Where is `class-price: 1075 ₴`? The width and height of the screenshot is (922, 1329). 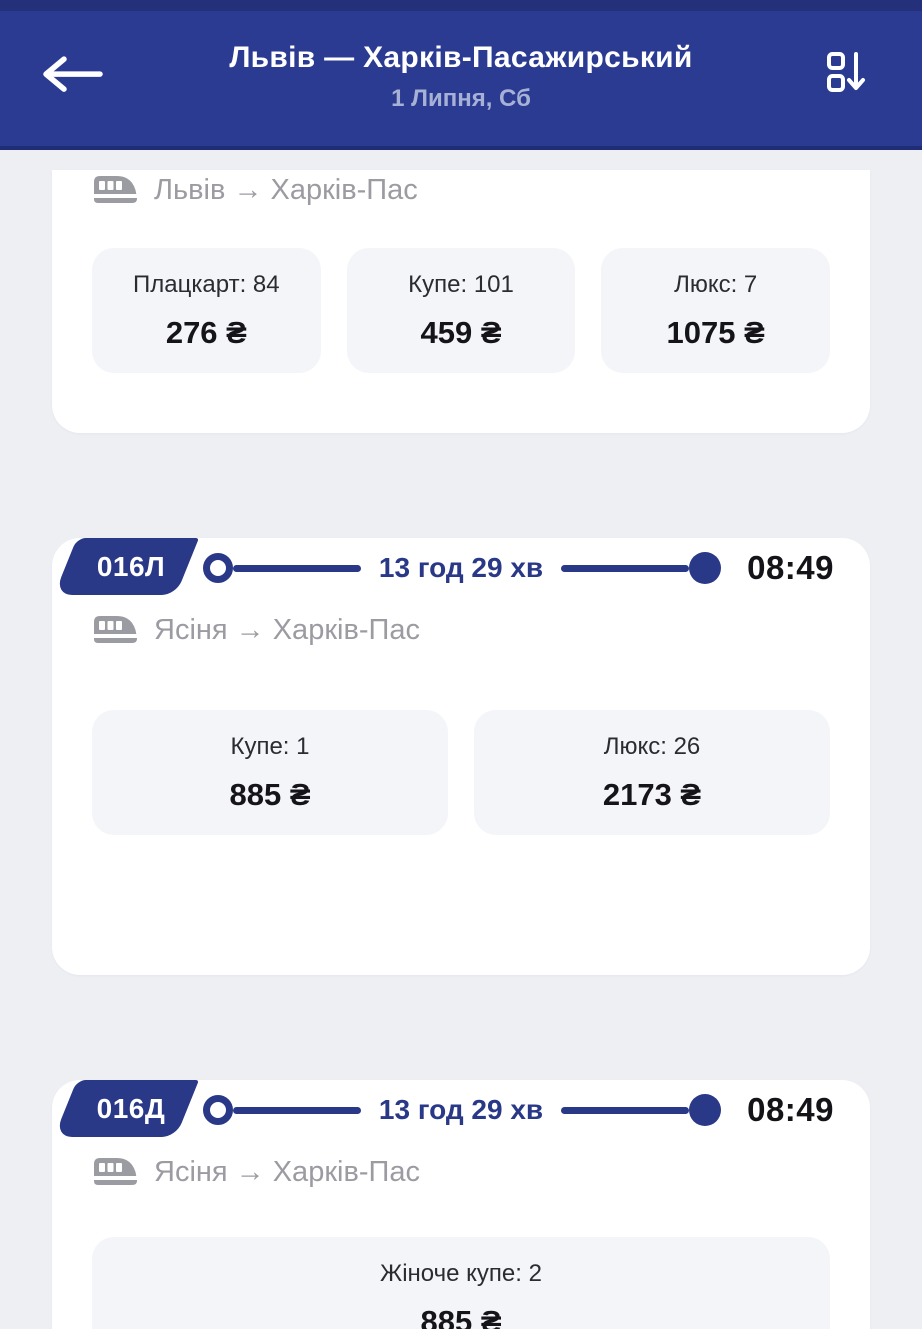 class-price: 1075 ₴ is located at coordinates (715, 332).